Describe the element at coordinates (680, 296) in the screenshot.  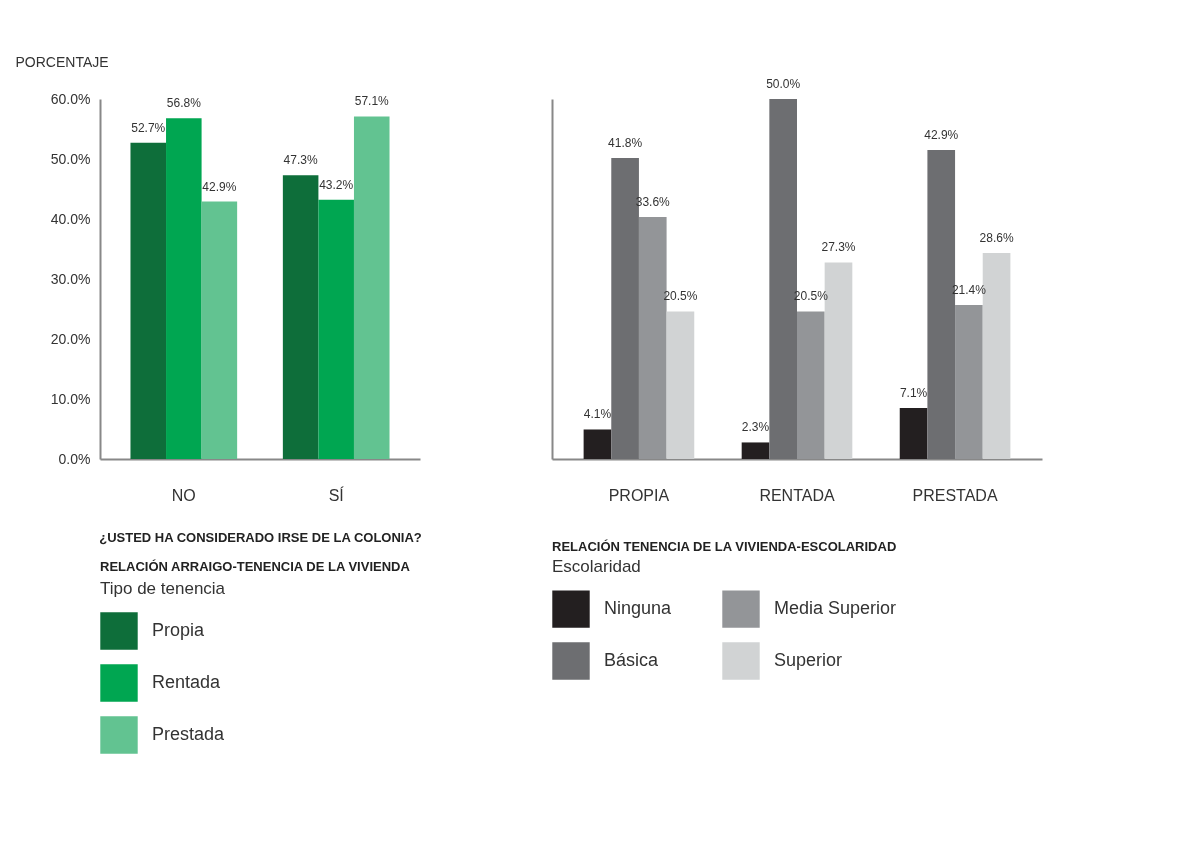
I see `data-label: 20.5%` at that location.